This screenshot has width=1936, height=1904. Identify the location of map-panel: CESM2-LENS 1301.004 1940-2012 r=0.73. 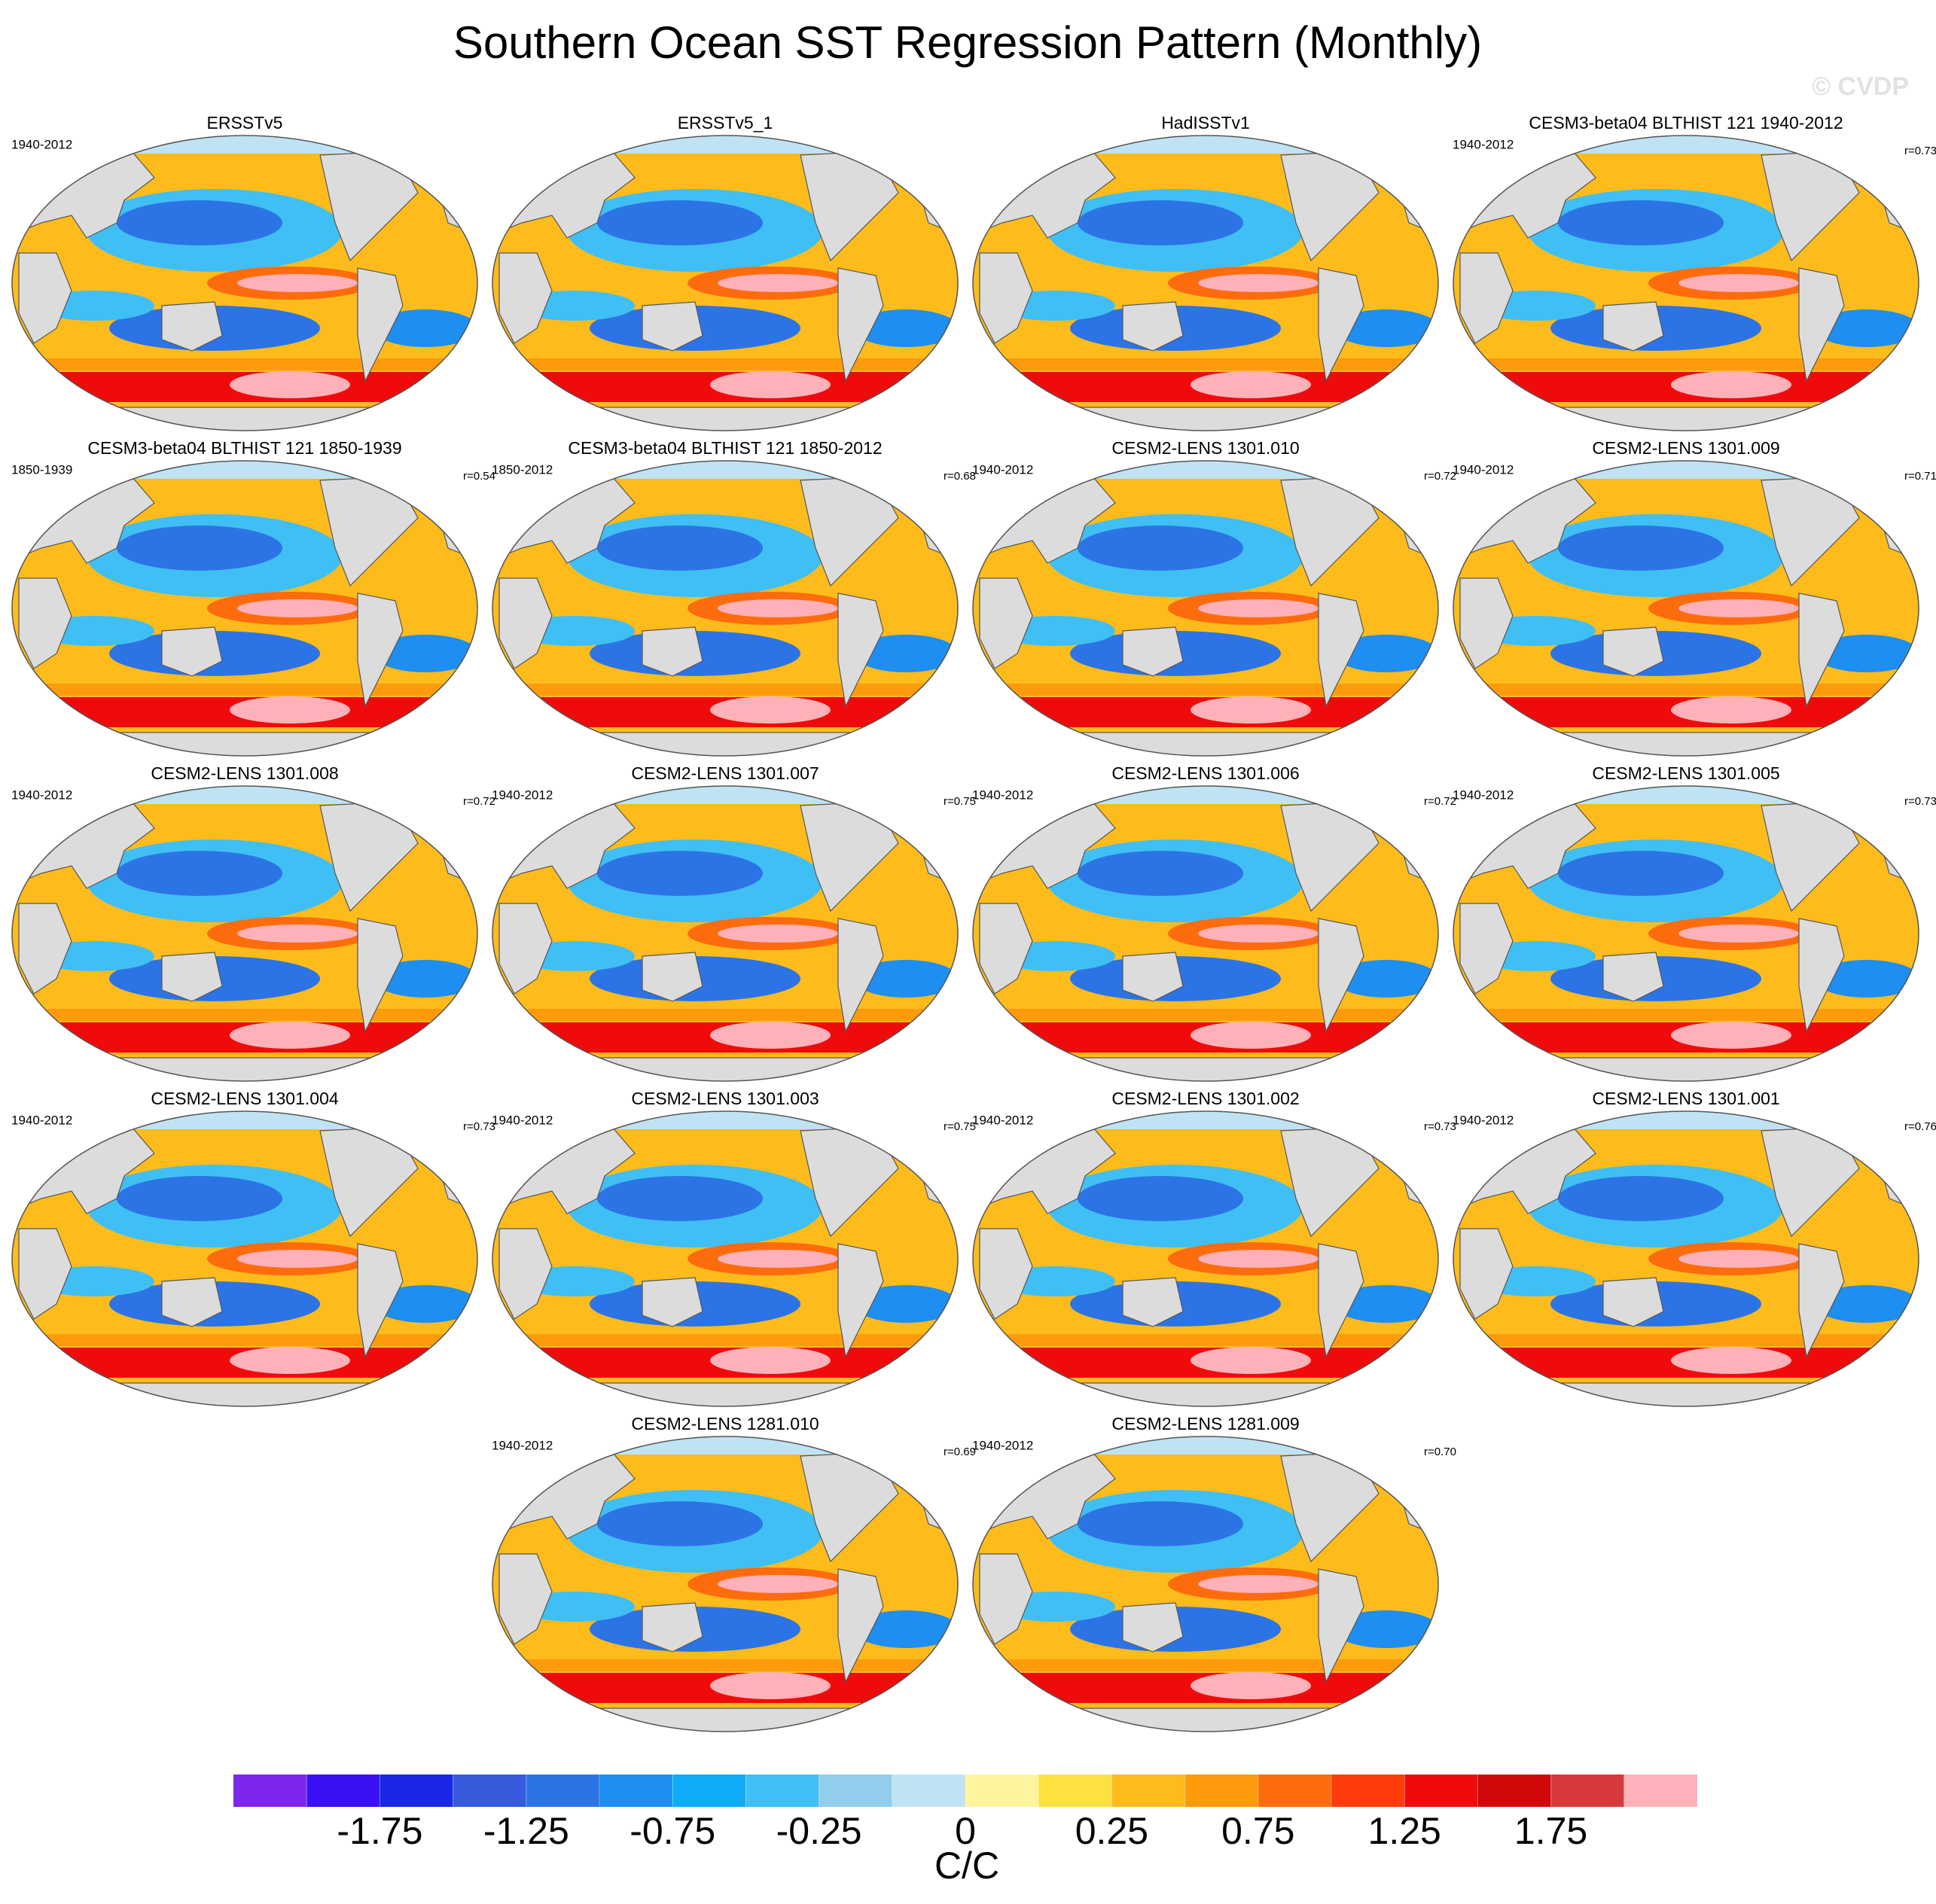
(249, 1251).